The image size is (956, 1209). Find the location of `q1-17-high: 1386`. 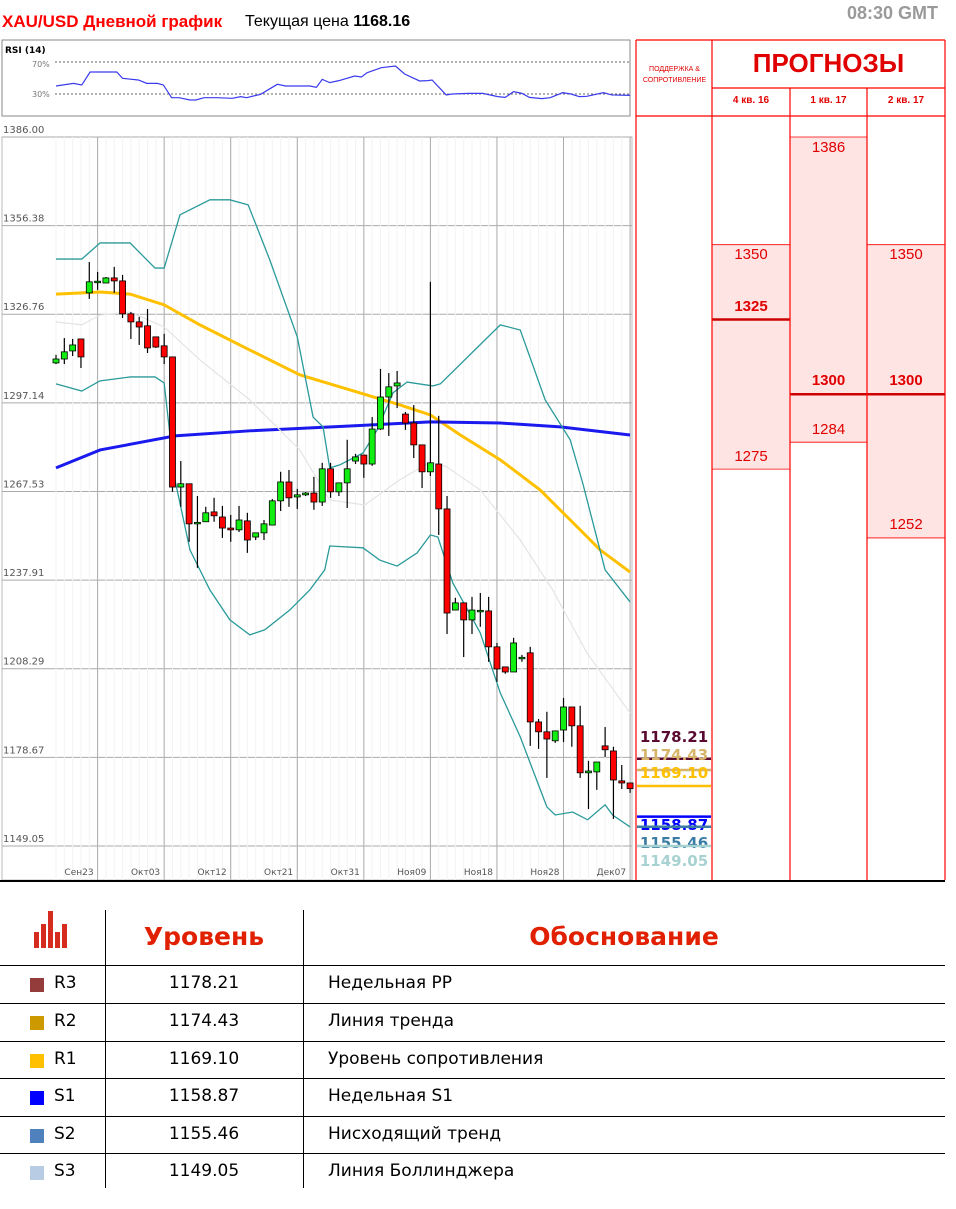

q1-17-high: 1386 is located at coordinates (828, 147).